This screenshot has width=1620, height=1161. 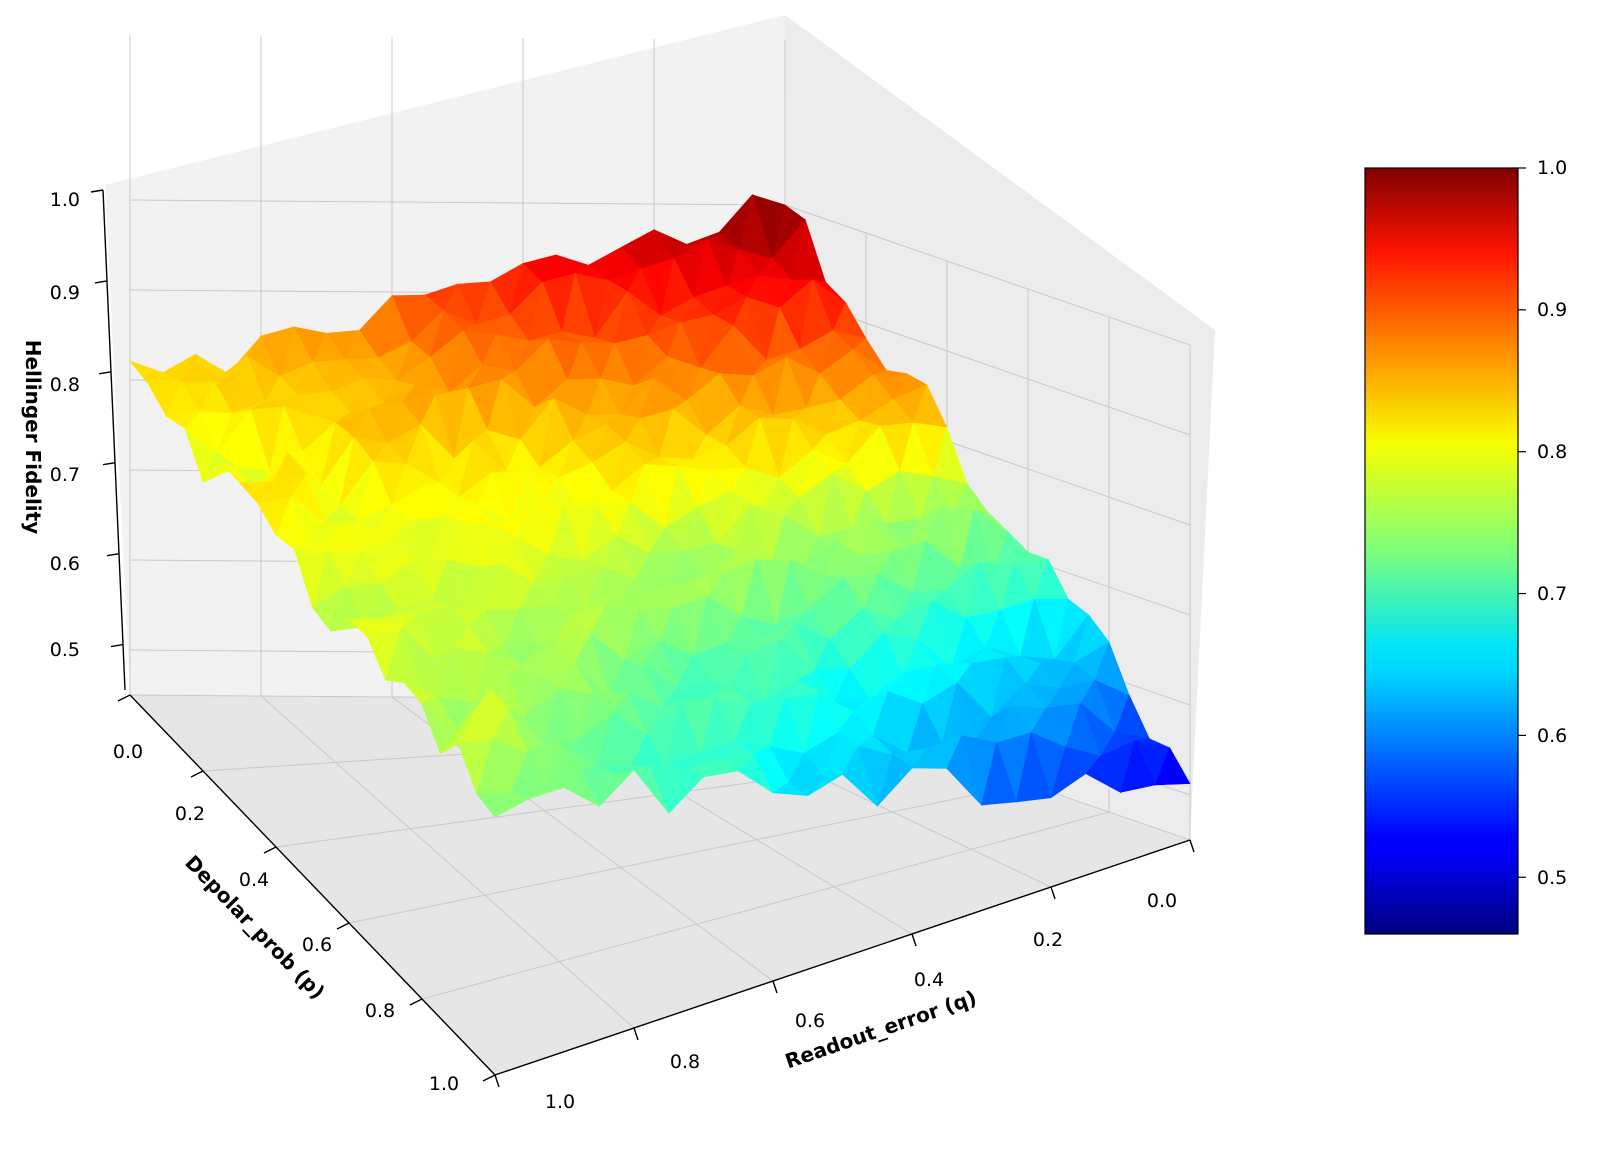 I want to click on z-tick-label: 0.9, so click(x=65, y=293).